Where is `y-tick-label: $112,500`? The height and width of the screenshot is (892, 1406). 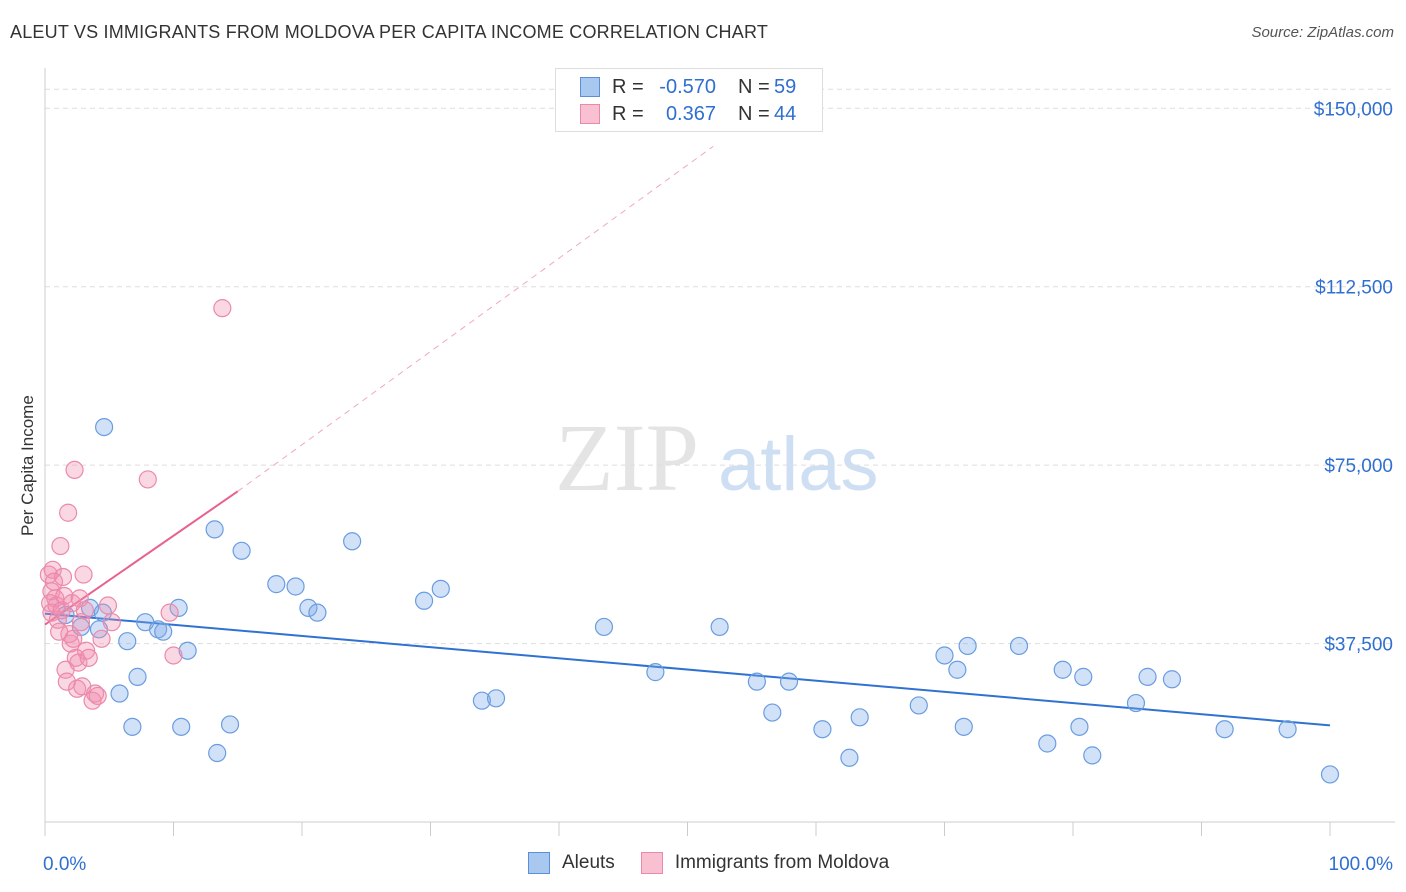 y-tick-label: $112,500 is located at coordinates (1354, 288).